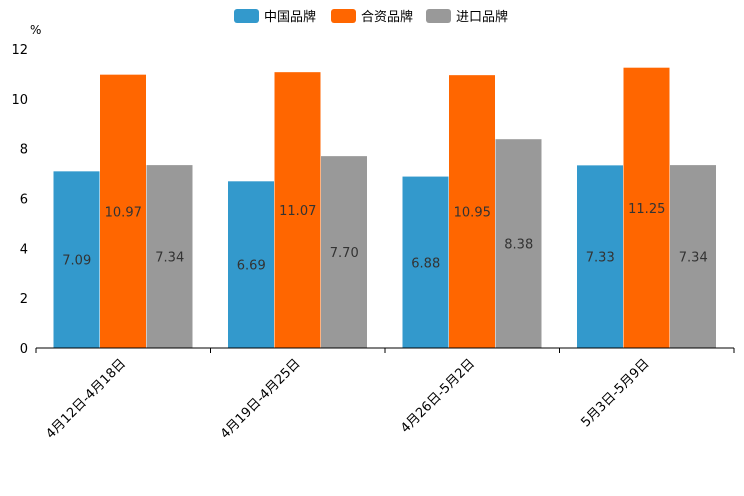 The image size is (744, 496). I want to click on data-label-2-3: 7.34, so click(693, 258).